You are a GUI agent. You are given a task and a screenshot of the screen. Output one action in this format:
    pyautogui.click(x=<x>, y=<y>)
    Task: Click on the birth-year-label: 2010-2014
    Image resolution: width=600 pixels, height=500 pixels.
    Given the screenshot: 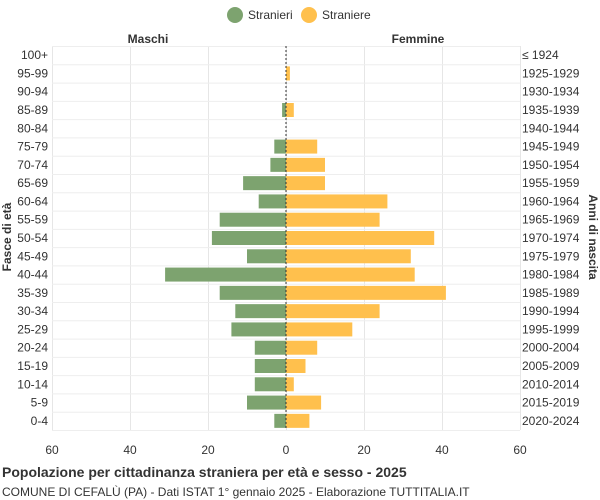 What is the action you would take?
    pyautogui.click(x=551, y=384)
    